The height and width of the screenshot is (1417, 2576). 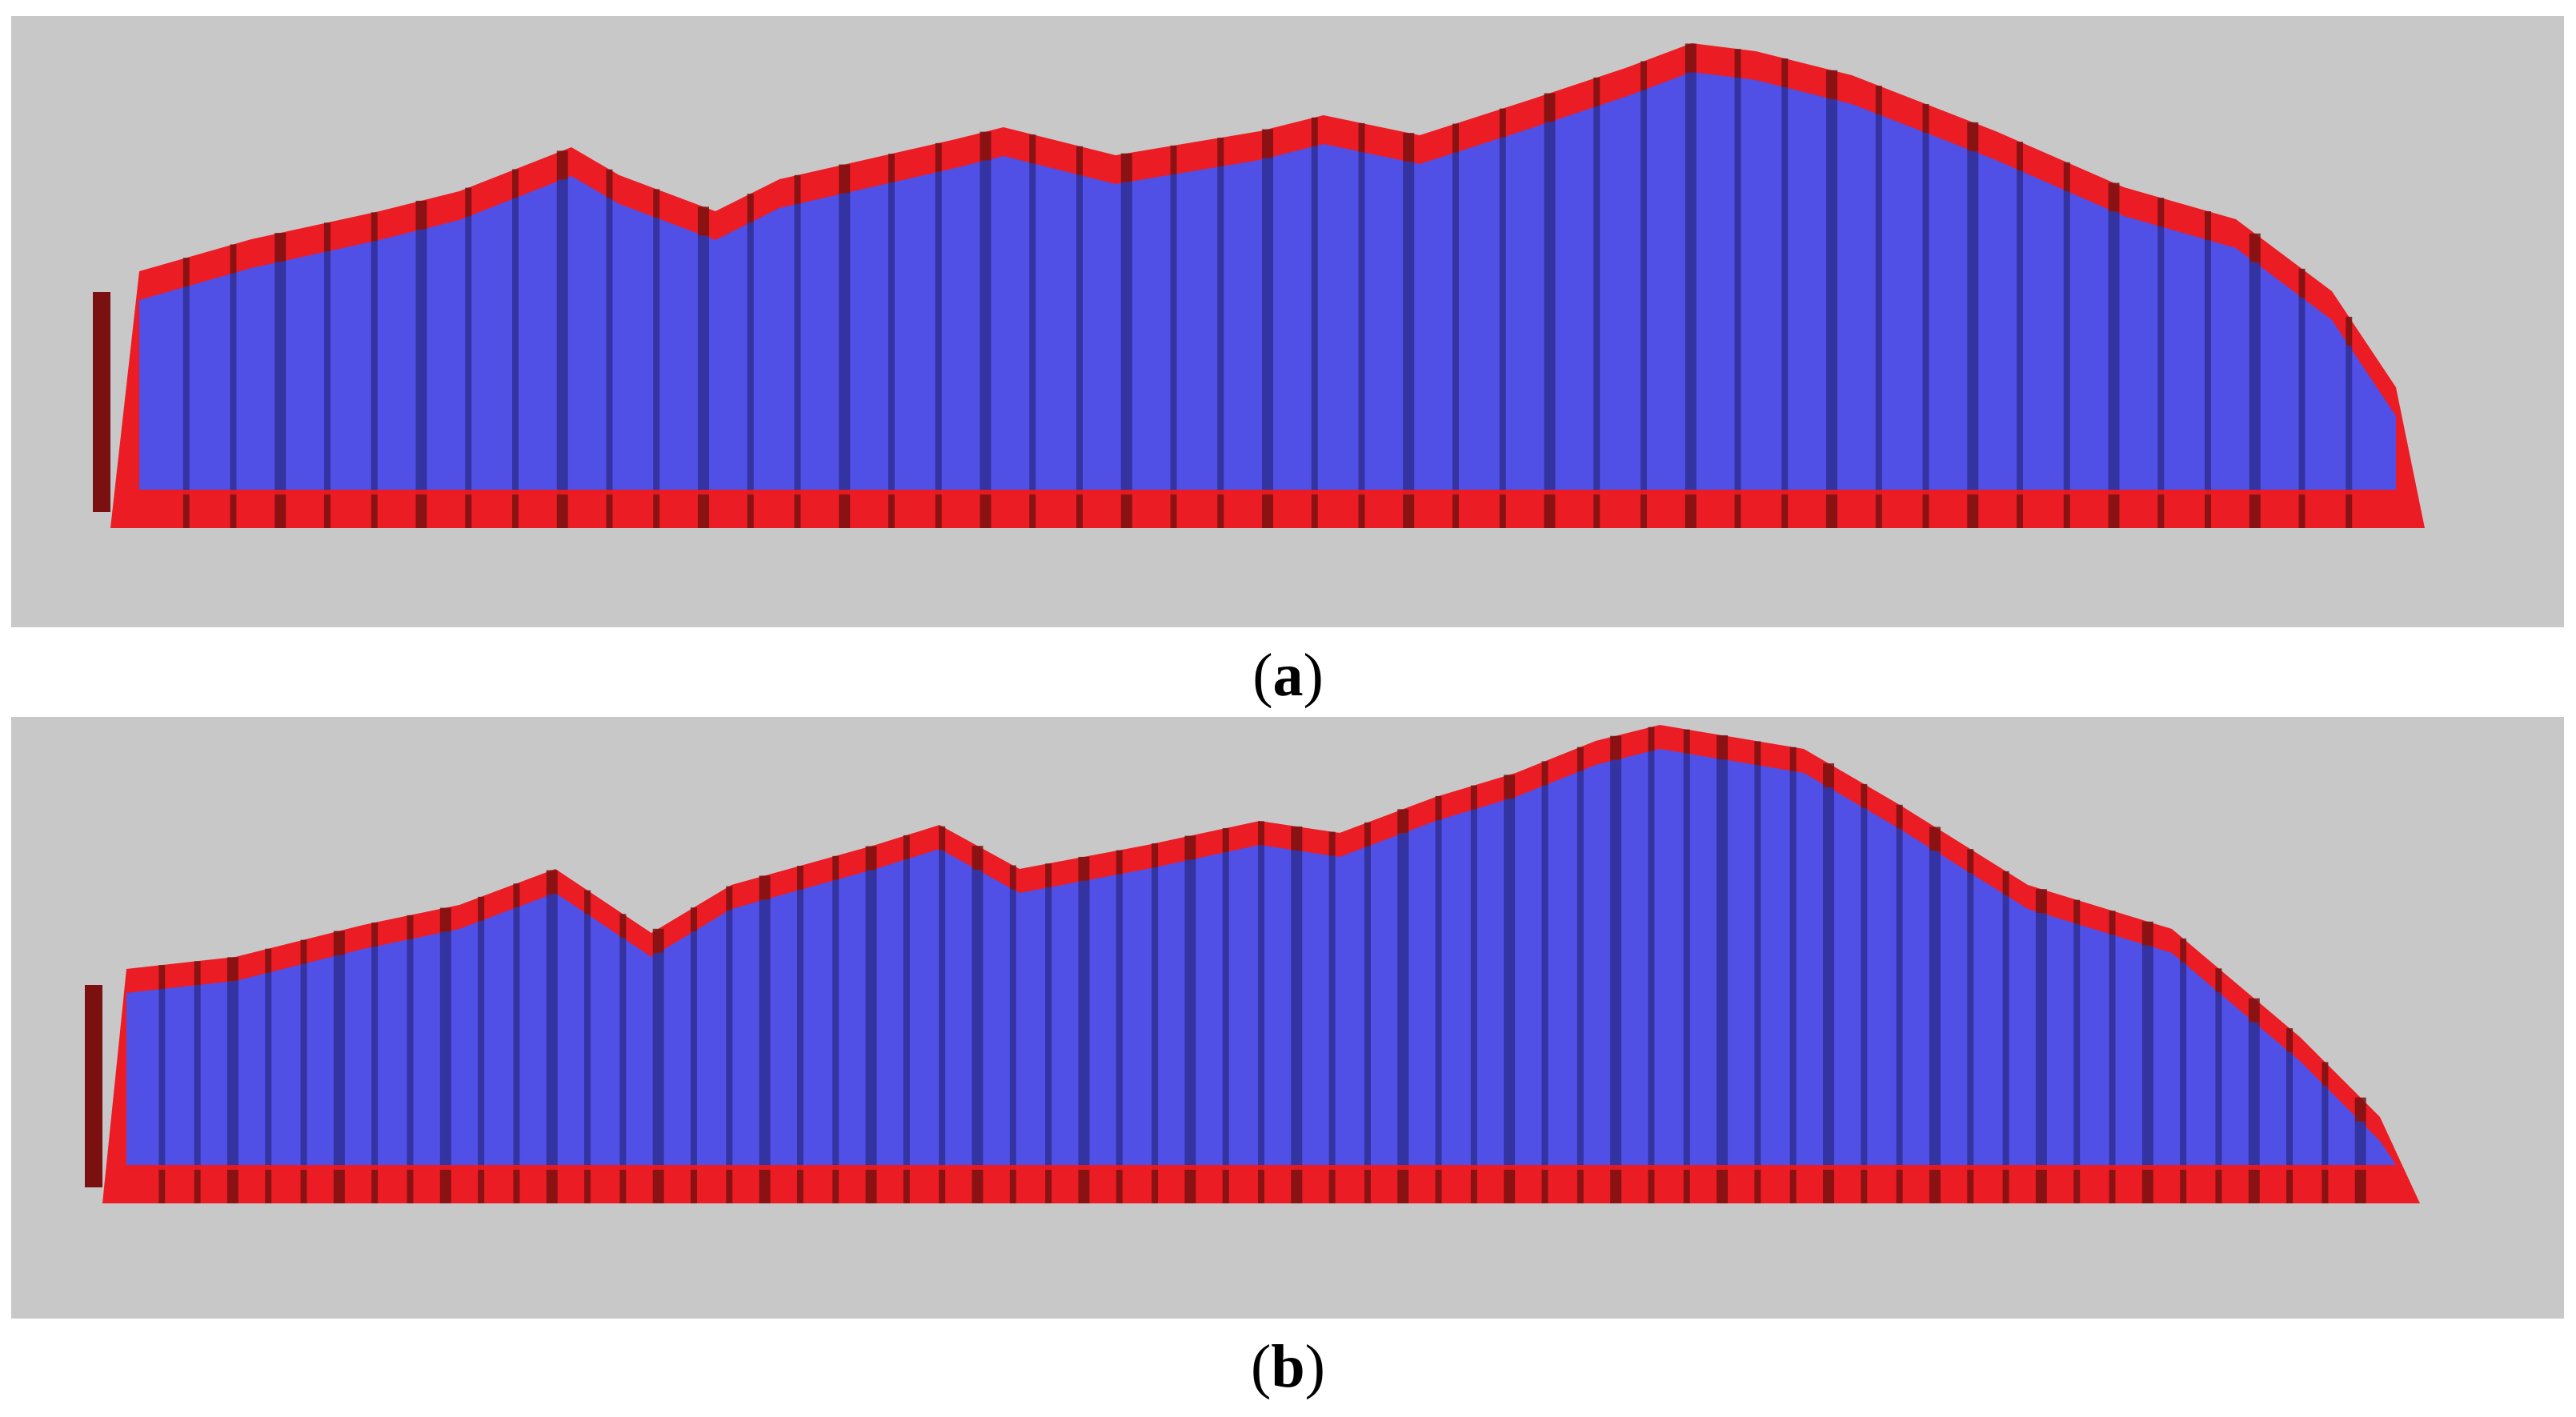 What do you see at coordinates (101, 402) in the screenshot?
I see `left-edge-shadow` at bounding box center [101, 402].